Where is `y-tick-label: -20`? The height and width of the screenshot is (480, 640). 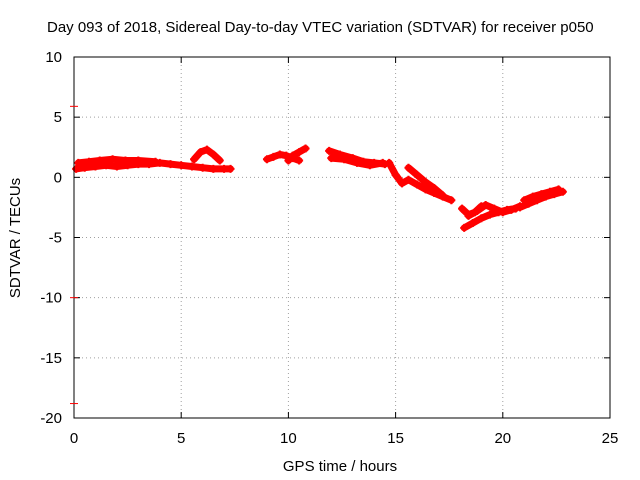 y-tick-label: -20 is located at coordinates (51, 418).